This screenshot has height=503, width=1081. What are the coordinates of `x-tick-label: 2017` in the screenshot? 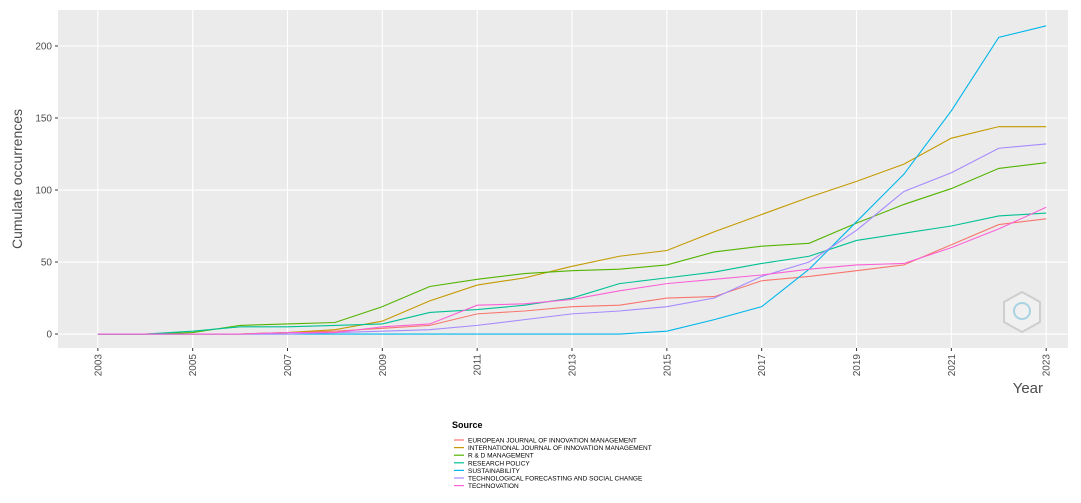 It's located at (762, 365).